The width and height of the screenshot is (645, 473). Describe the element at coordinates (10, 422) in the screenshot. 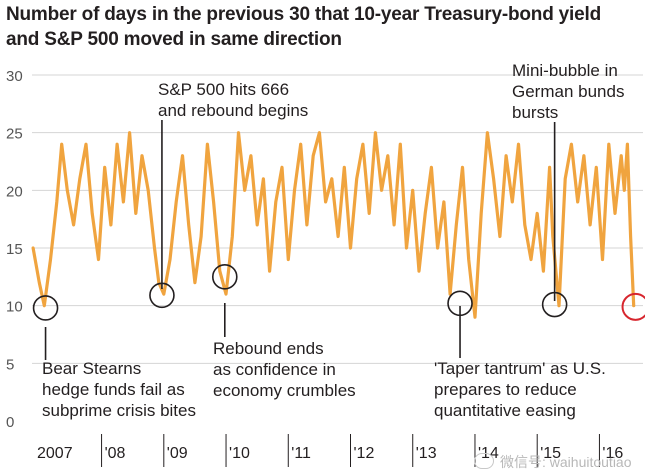

I see `y-tick-0: 0` at that location.